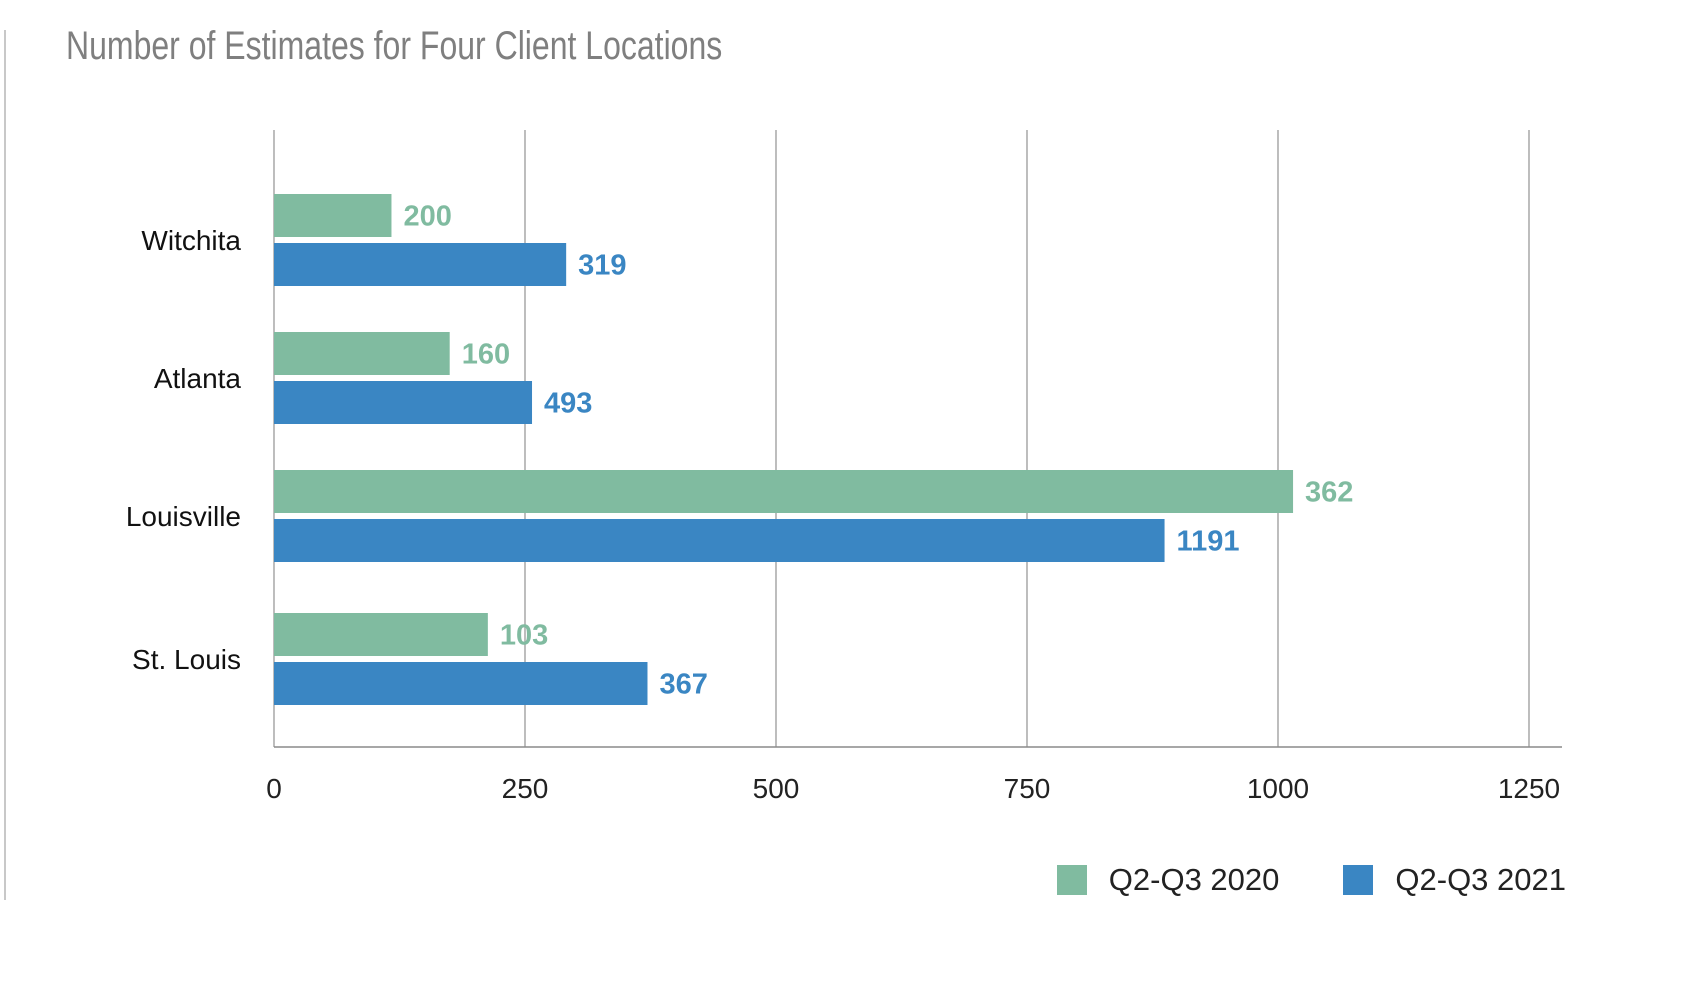  I want to click on data-label: 1191, so click(1208, 542).